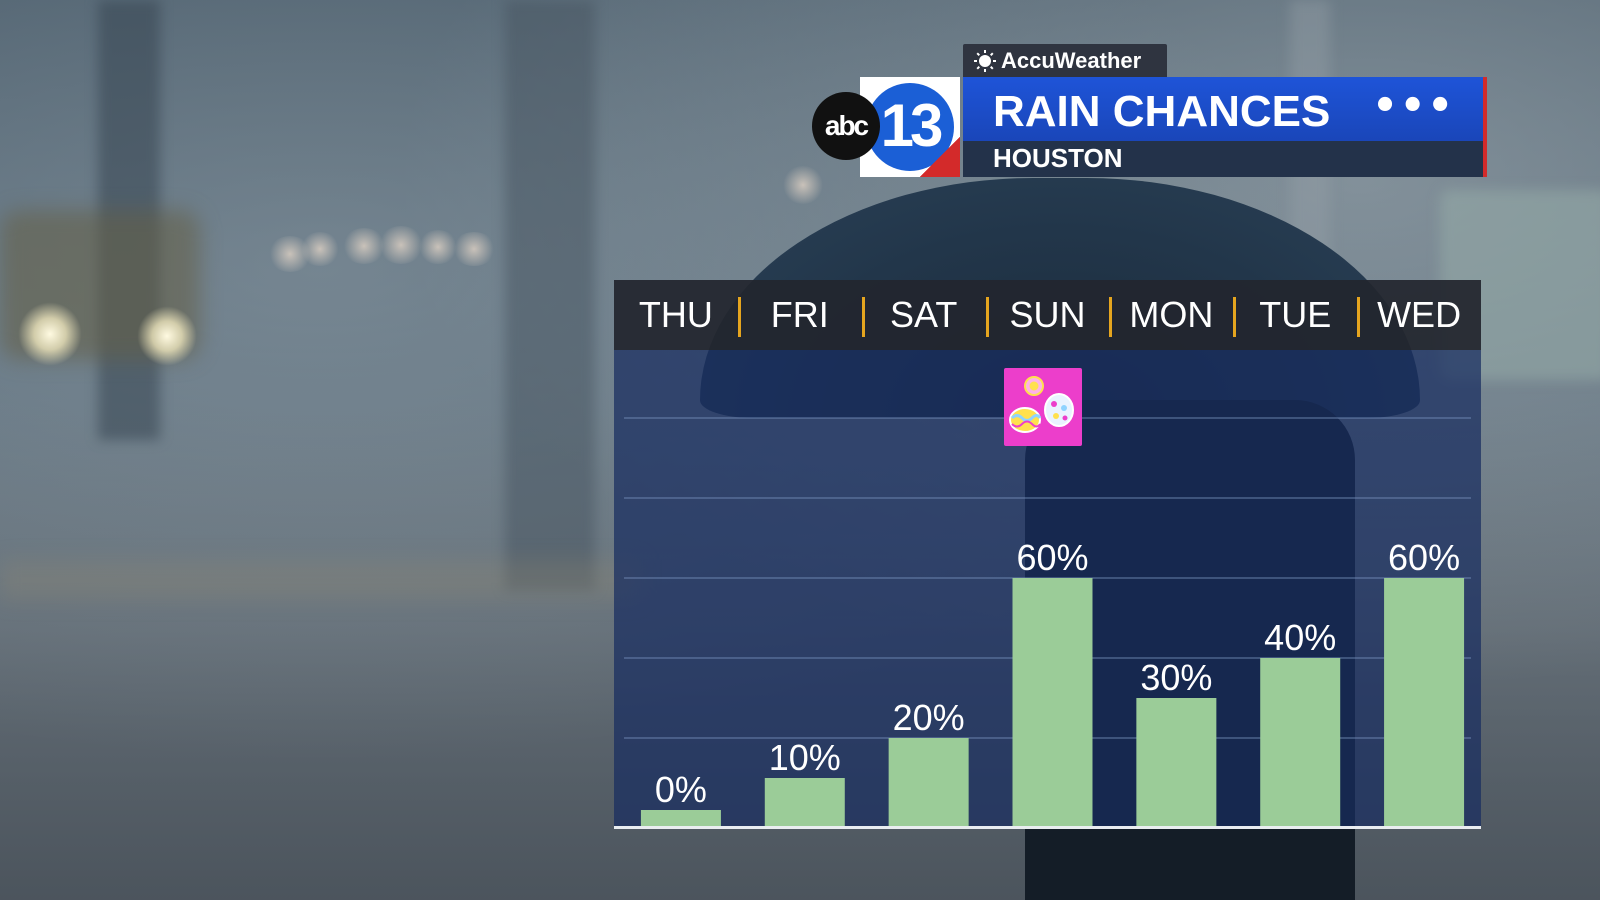 The height and width of the screenshot is (900, 1600). What do you see at coordinates (680, 819) in the screenshot?
I see `bar-thu` at bounding box center [680, 819].